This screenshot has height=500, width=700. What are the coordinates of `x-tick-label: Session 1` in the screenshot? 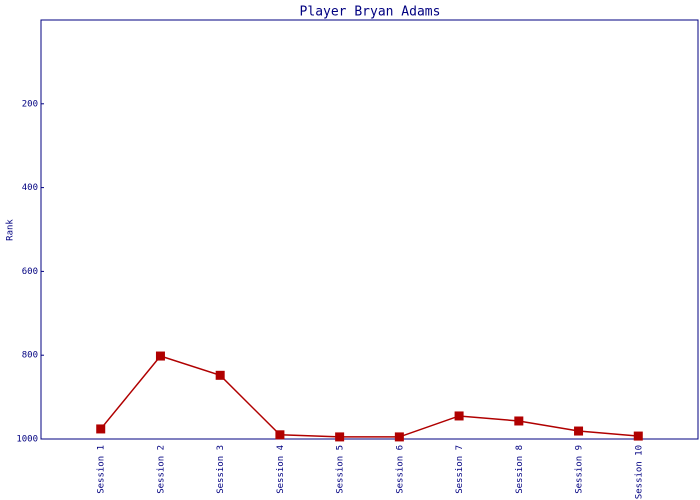 It's located at (102, 469).